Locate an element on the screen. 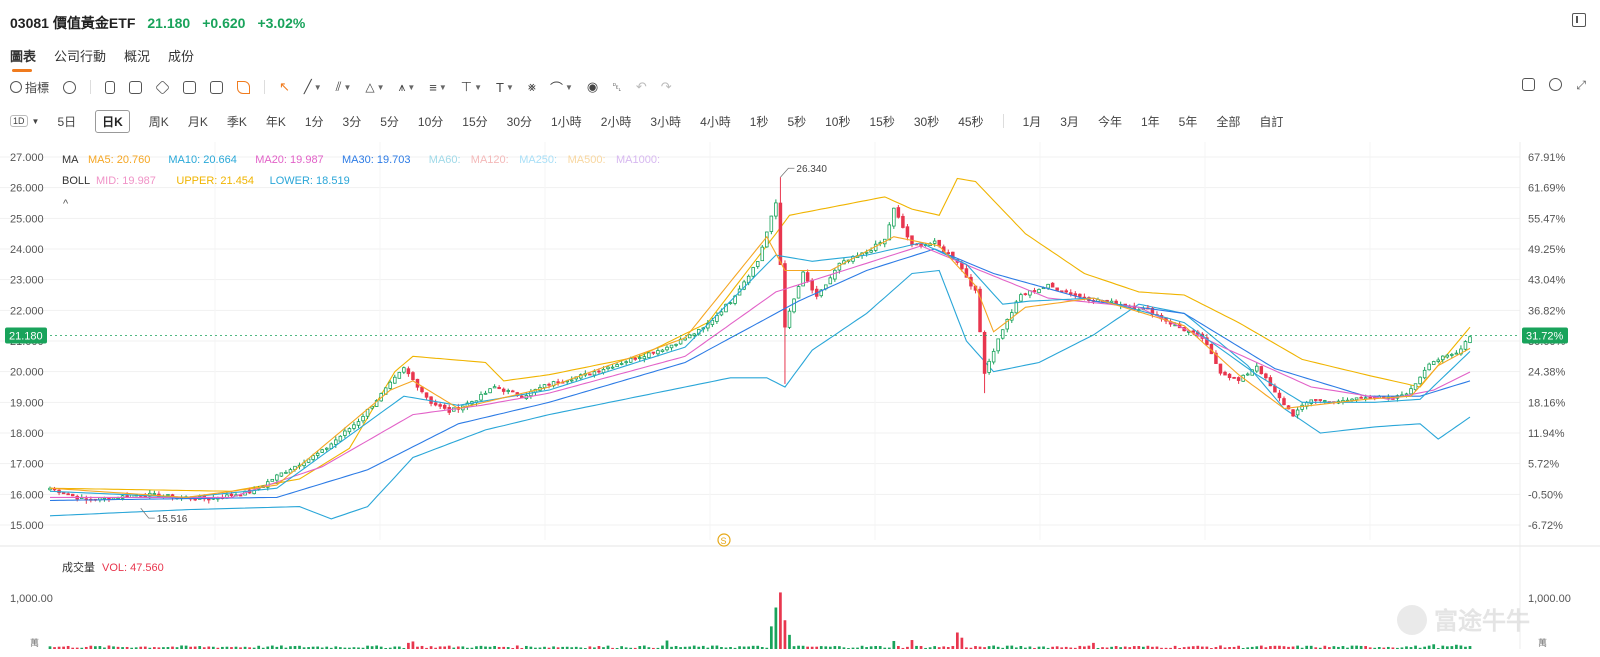 This screenshot has width=1600, height=657. layers-button is located at coordinates (162, 87).